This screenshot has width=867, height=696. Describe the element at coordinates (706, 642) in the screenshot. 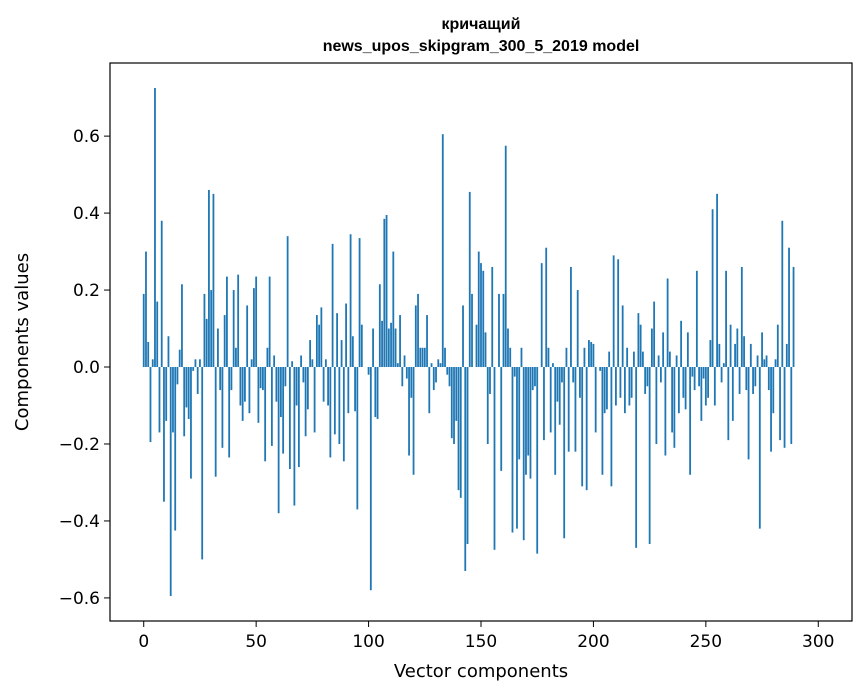

I see `x-tick-label: 250` at that location.